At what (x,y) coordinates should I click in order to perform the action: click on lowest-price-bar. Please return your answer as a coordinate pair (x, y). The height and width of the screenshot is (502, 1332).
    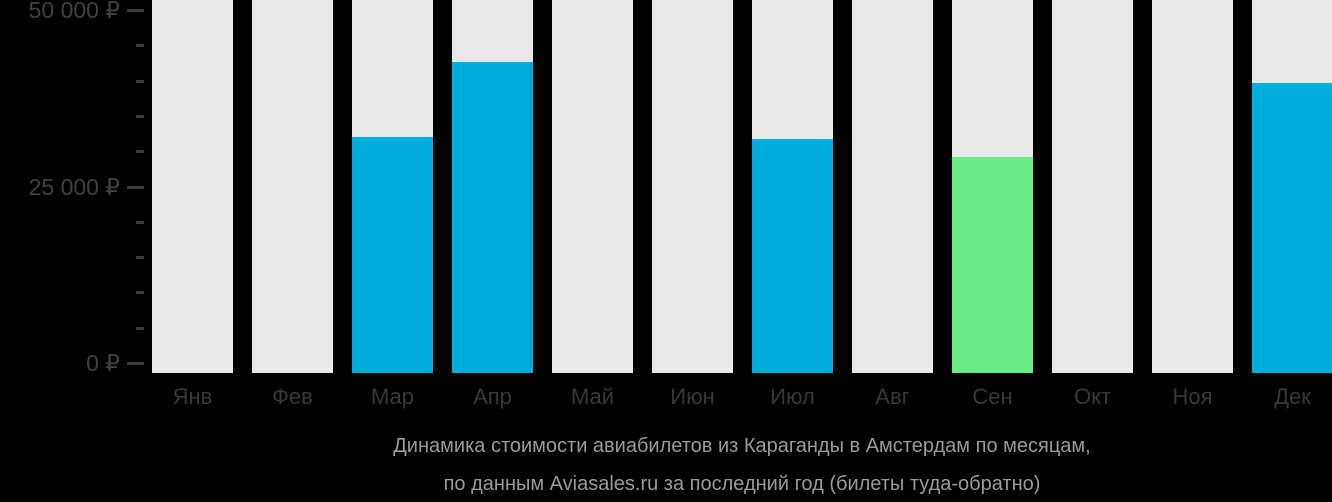
    Looking at the image, I should click on (992, 265).